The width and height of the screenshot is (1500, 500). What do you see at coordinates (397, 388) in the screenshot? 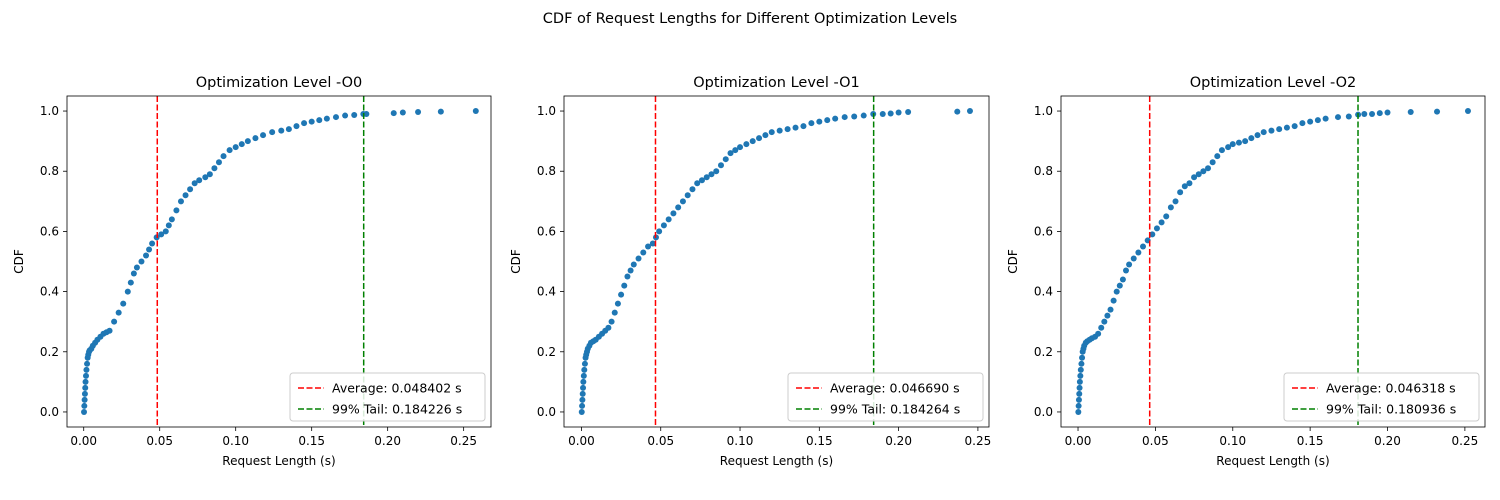
I see `legend-label: Average: 0.048402 s` at bounding box center [397, 388].